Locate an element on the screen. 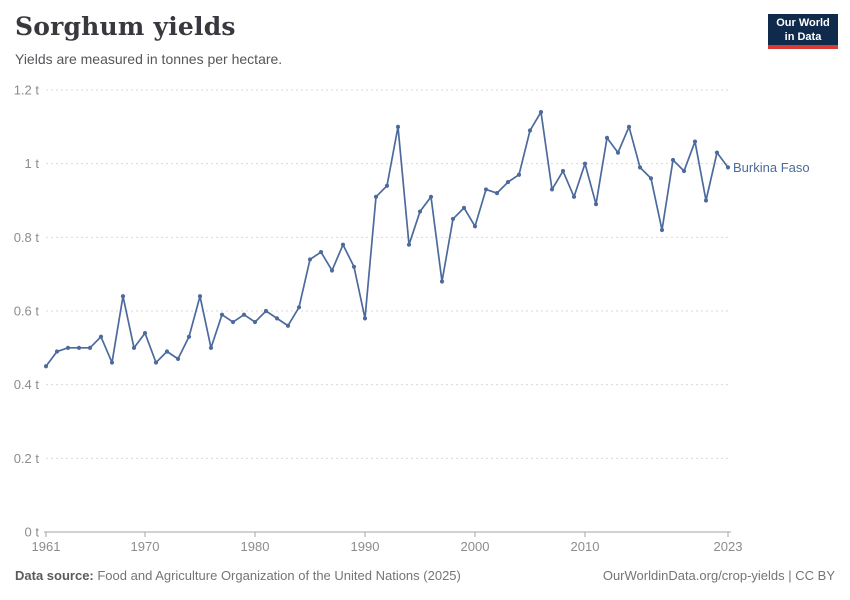 Image resolution: width=850 pixels, height=600 pixels. x-axis-tick-label: 1970 is located at coordinates (145, 546).